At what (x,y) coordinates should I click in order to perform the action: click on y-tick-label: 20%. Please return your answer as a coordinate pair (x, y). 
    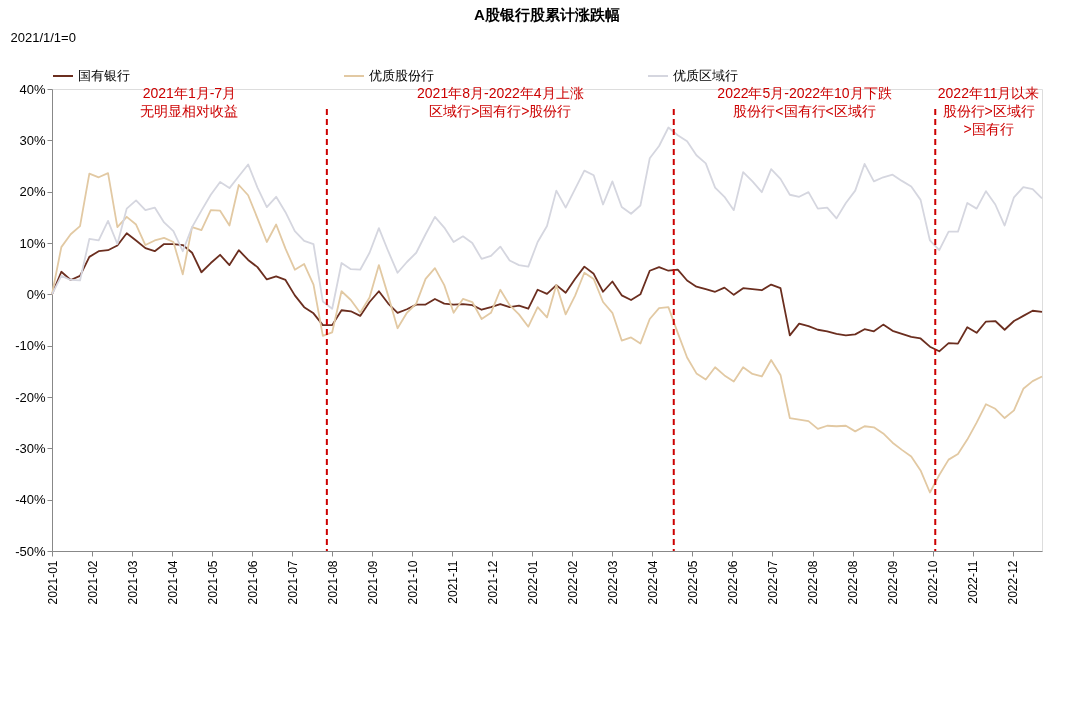
    Looking at the image, I should click on (32, 192).